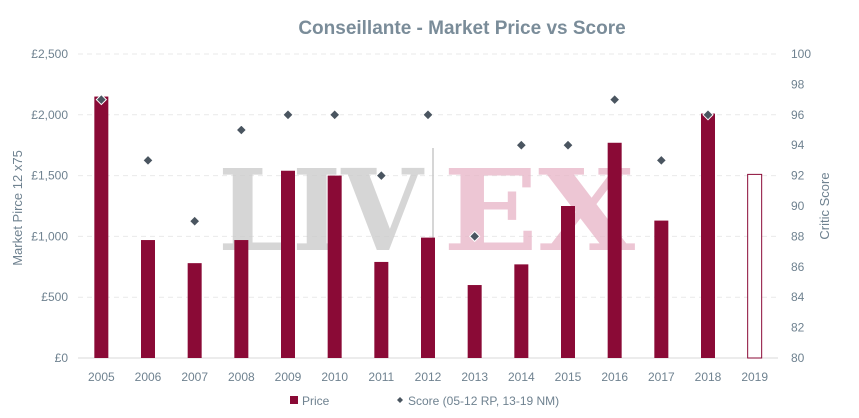 The width and height of the screenshot is (859, 418). I want to click on y-tick-label: £2,500, so click(49, 54).